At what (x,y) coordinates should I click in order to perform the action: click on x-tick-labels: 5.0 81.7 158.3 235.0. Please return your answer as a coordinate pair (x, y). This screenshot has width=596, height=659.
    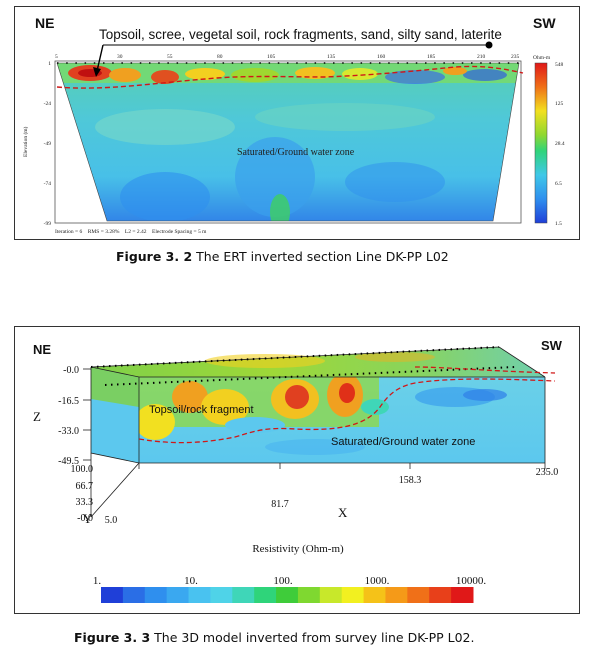
    Looking at the image, I should click on (332, 496).